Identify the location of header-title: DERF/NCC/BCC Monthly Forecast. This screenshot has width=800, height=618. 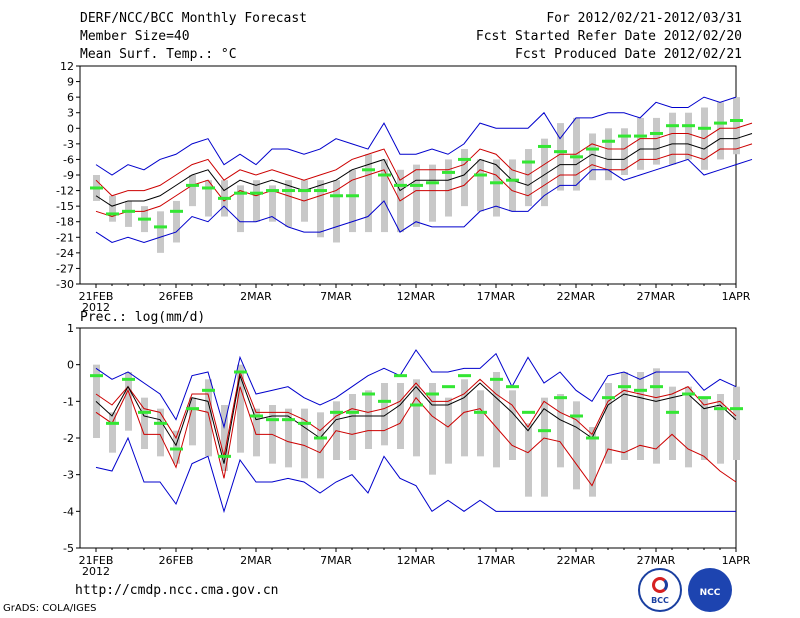
(193, 18).